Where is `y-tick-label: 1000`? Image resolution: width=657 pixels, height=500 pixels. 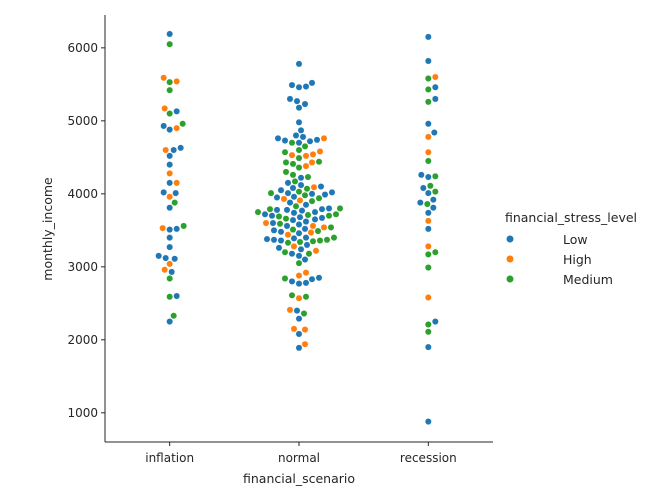
y-tick-label: 1000 is located at coordinates (82, 413).